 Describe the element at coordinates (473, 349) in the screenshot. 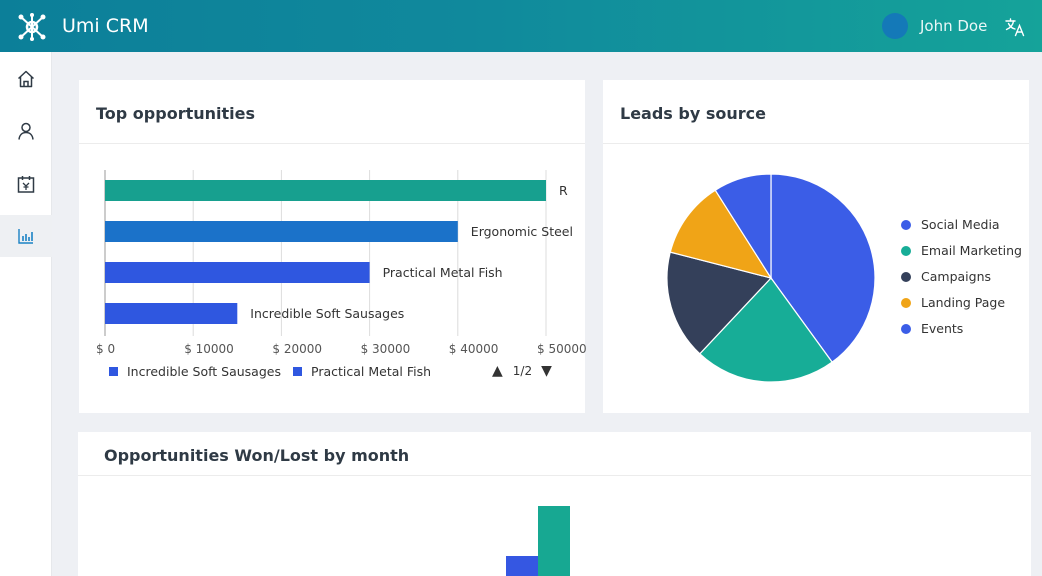

I see `x-tick-label: $ 40000` at that location.